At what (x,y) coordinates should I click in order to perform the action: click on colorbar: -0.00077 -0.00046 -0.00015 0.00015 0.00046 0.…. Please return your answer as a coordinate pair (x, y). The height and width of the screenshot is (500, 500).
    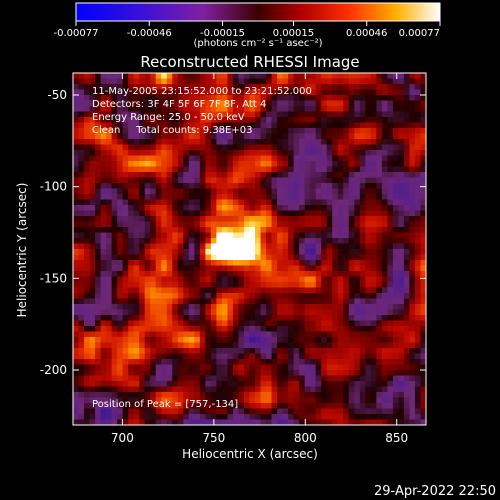
    Looking at the image, I should click on (247, 25).